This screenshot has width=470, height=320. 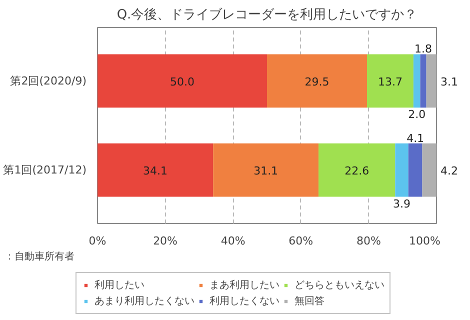 I want to click on x-tick-label: 0%, so click(x=97, y=241).